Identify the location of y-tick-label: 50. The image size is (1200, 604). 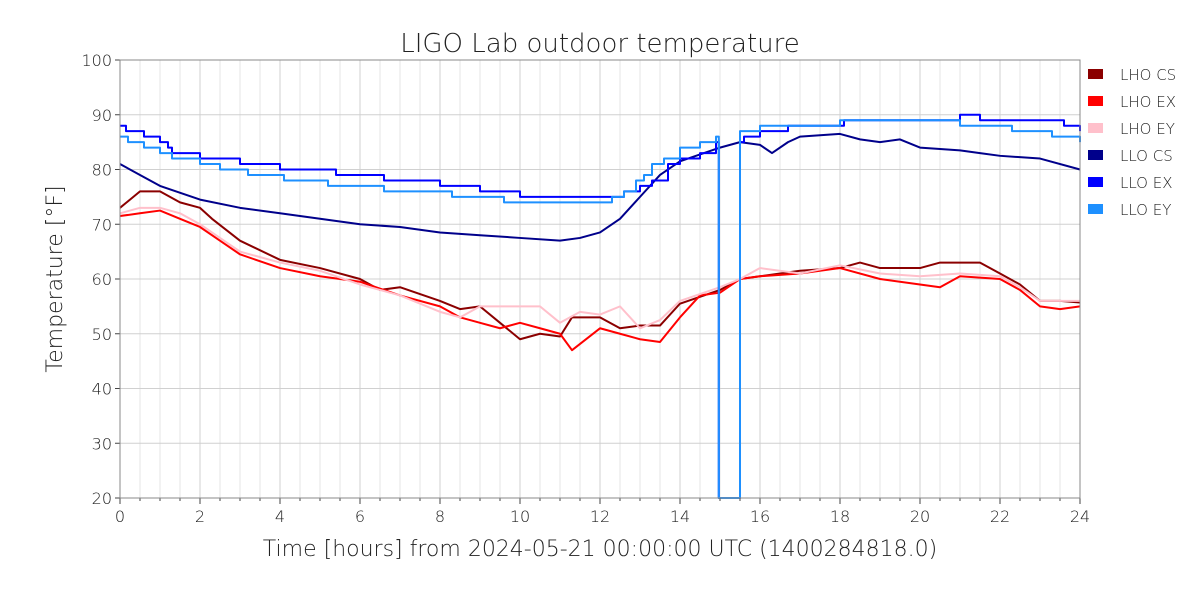
(102, 334).